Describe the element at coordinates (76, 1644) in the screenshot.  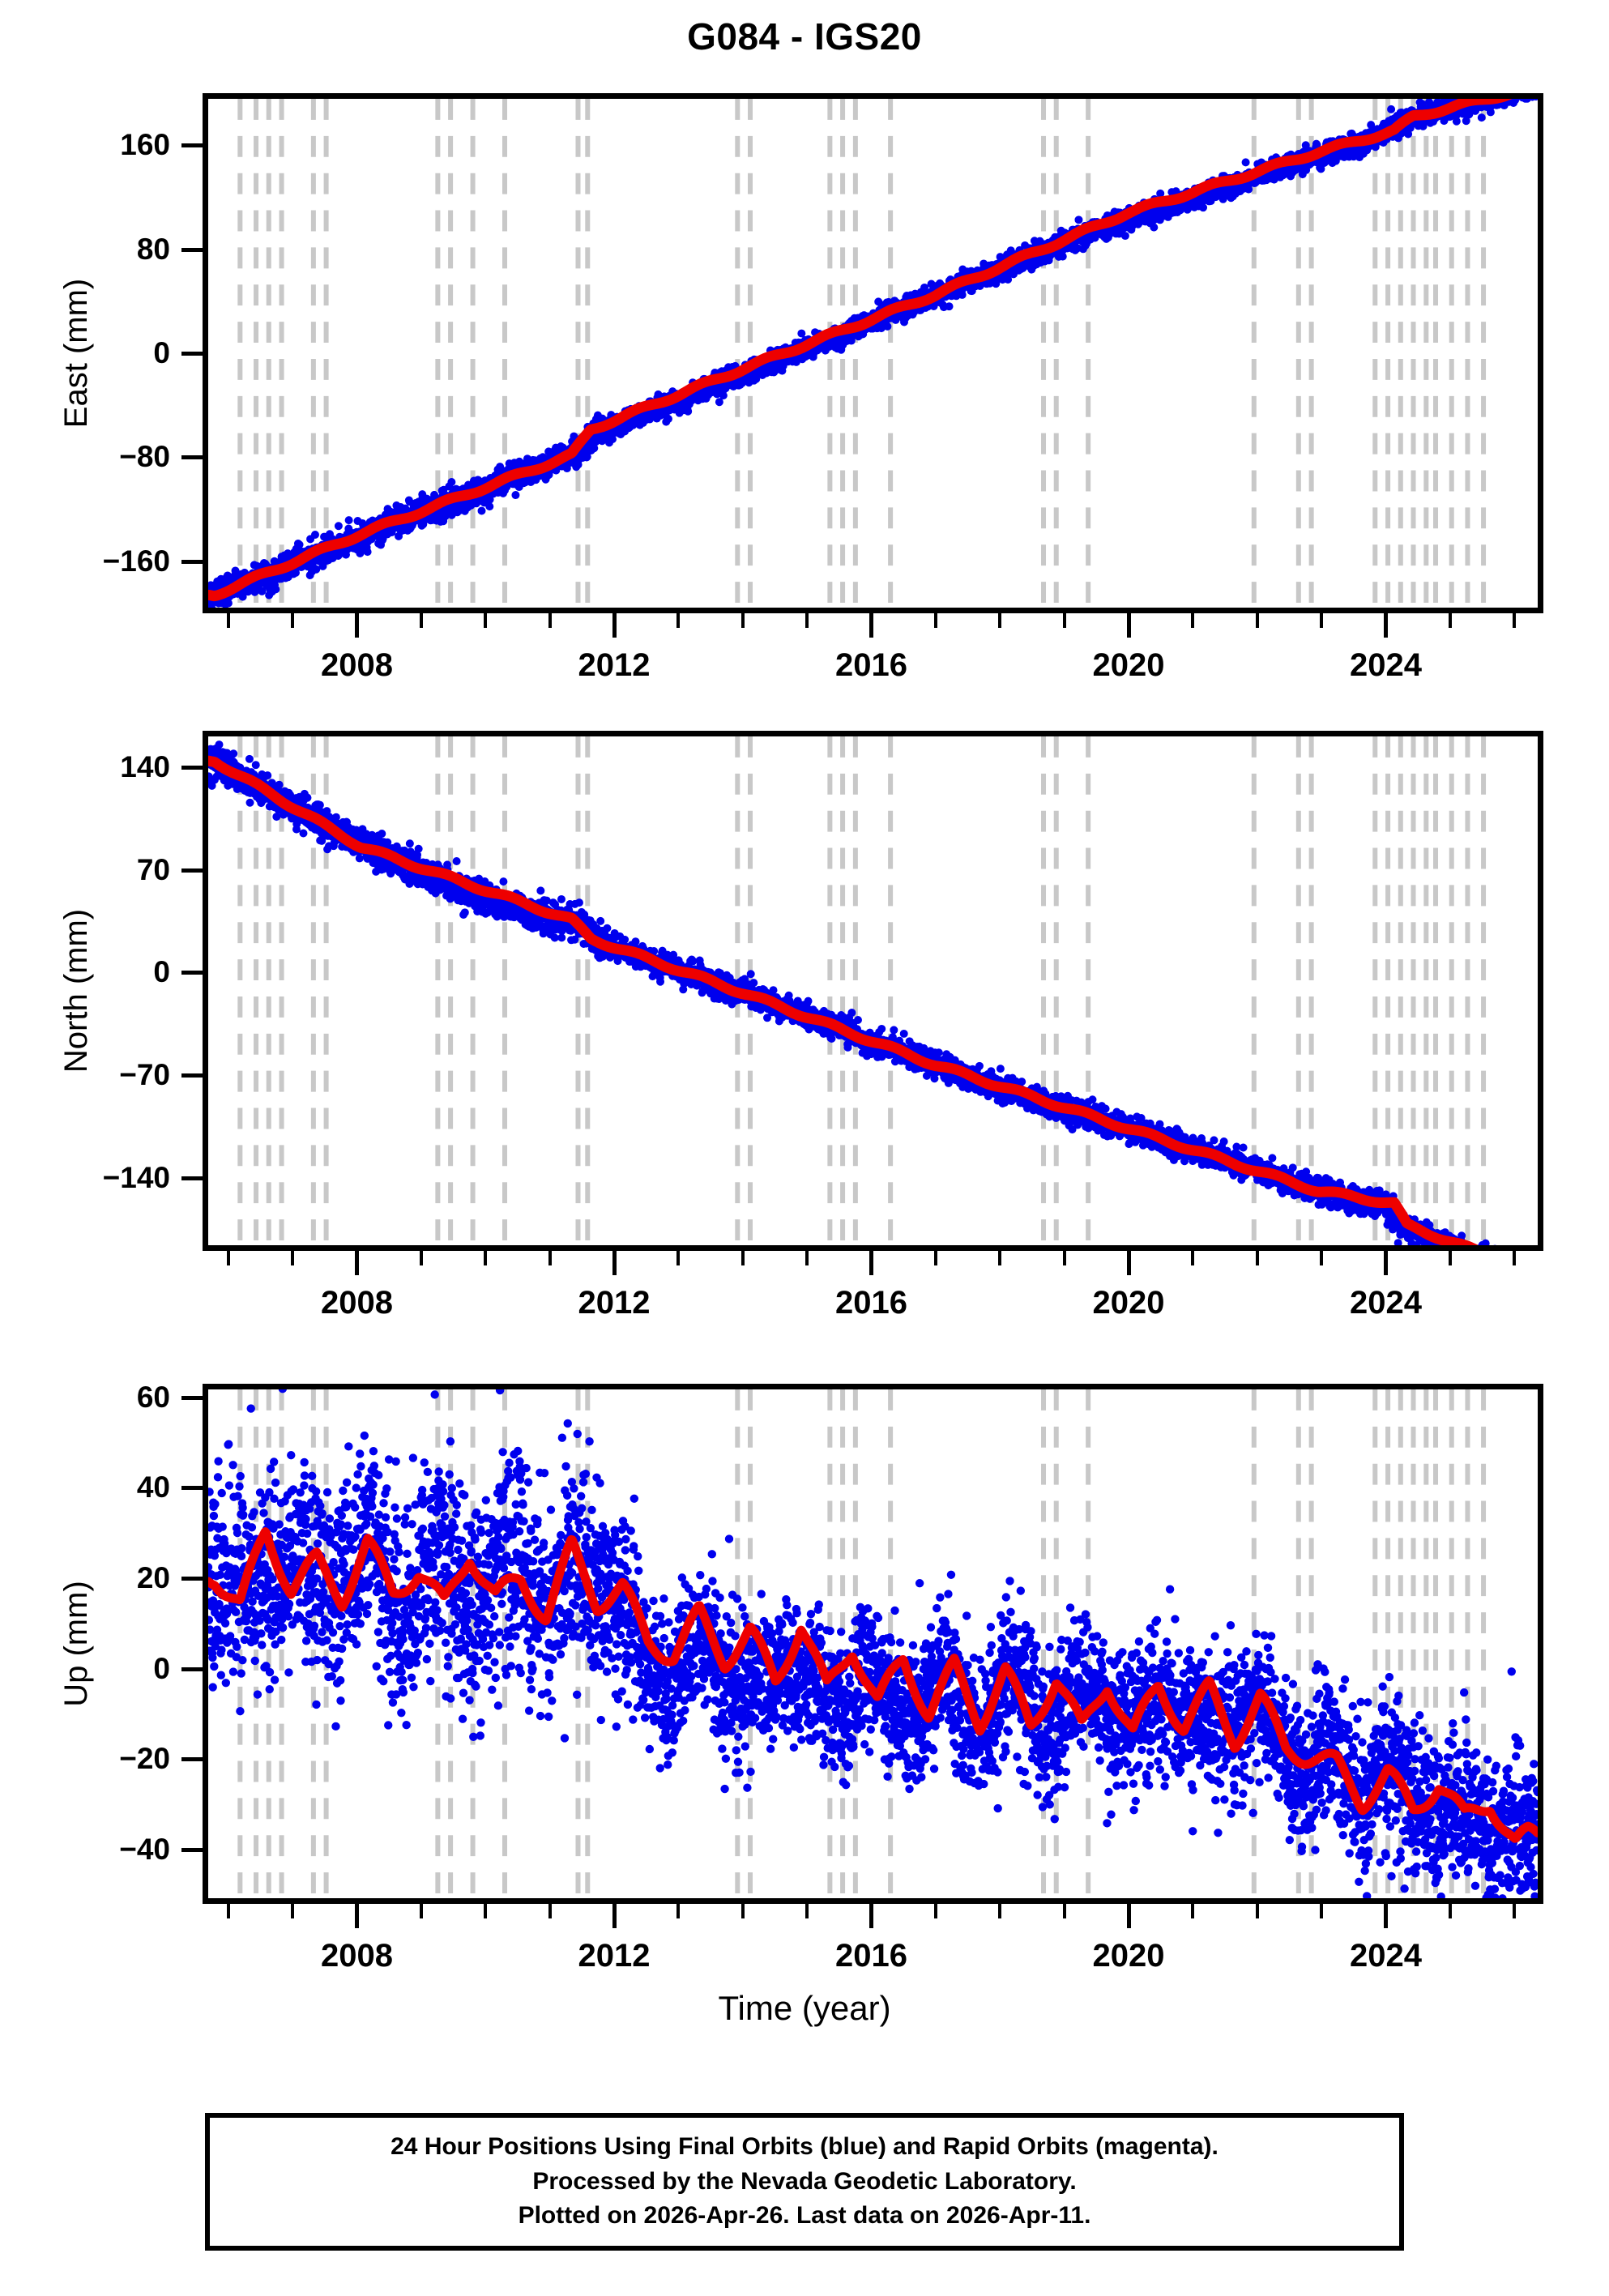
I see `axis-label-up: Up (mm)` at that location.